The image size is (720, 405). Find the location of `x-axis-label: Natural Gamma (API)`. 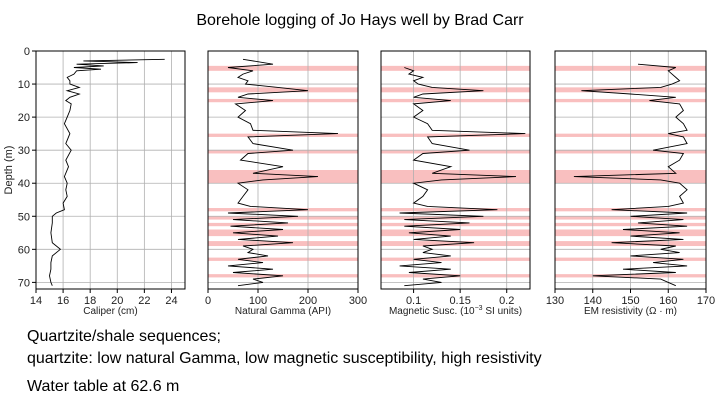

x-axis-label: Natural Gamma (API) is located at coordinates (283, 311).